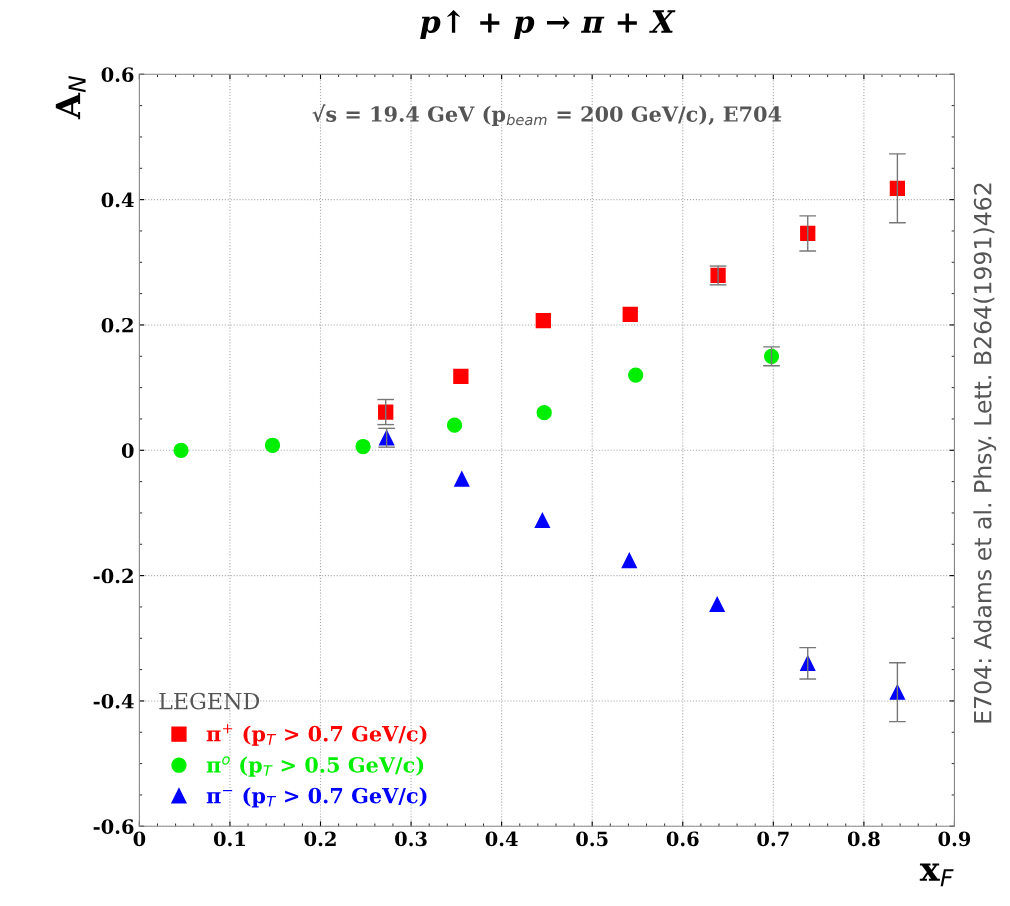 The image size is (1010, 906). What do you see at coordinates (117, 74) in the screenshot?
I see `y-tick-label: 0.6` at bounding box center [117, 74].